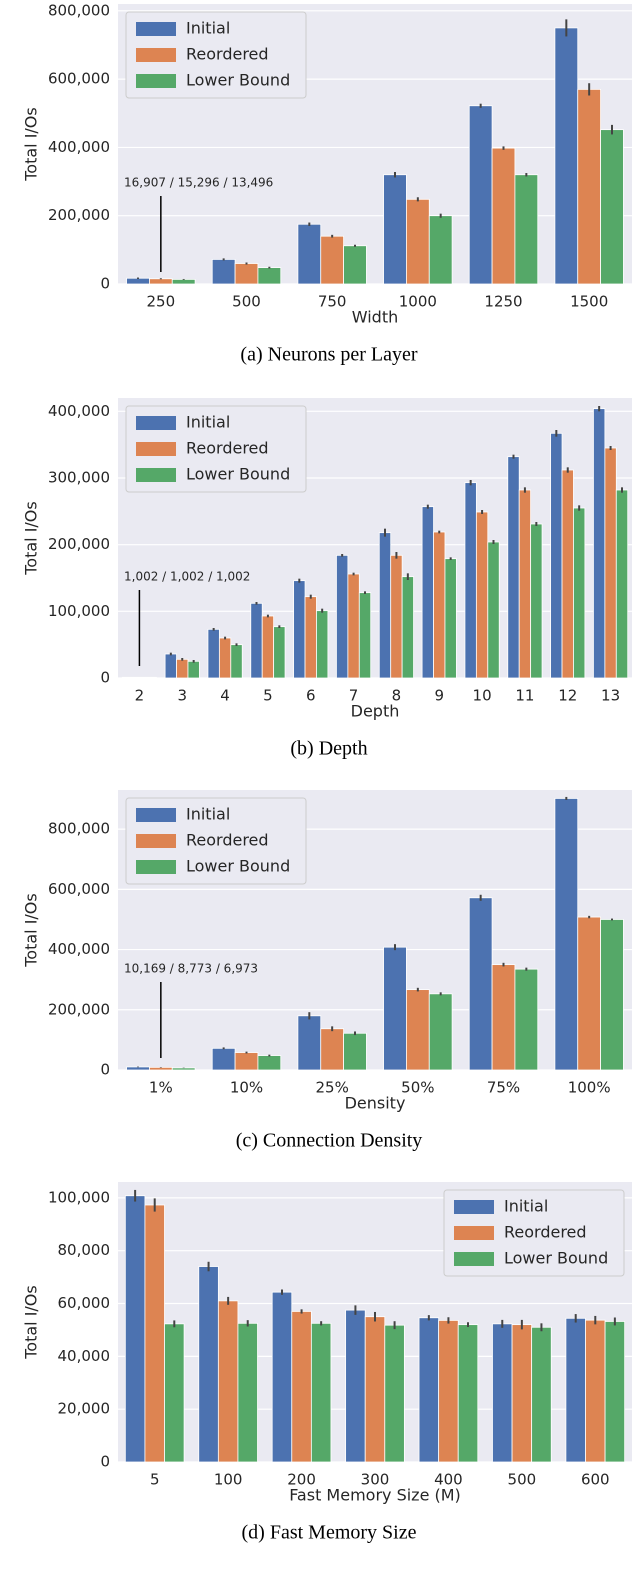 The width and height of the screenshot is (640, 1579). I want to click on y-tick-label: 20,000, so click(84, 1409).